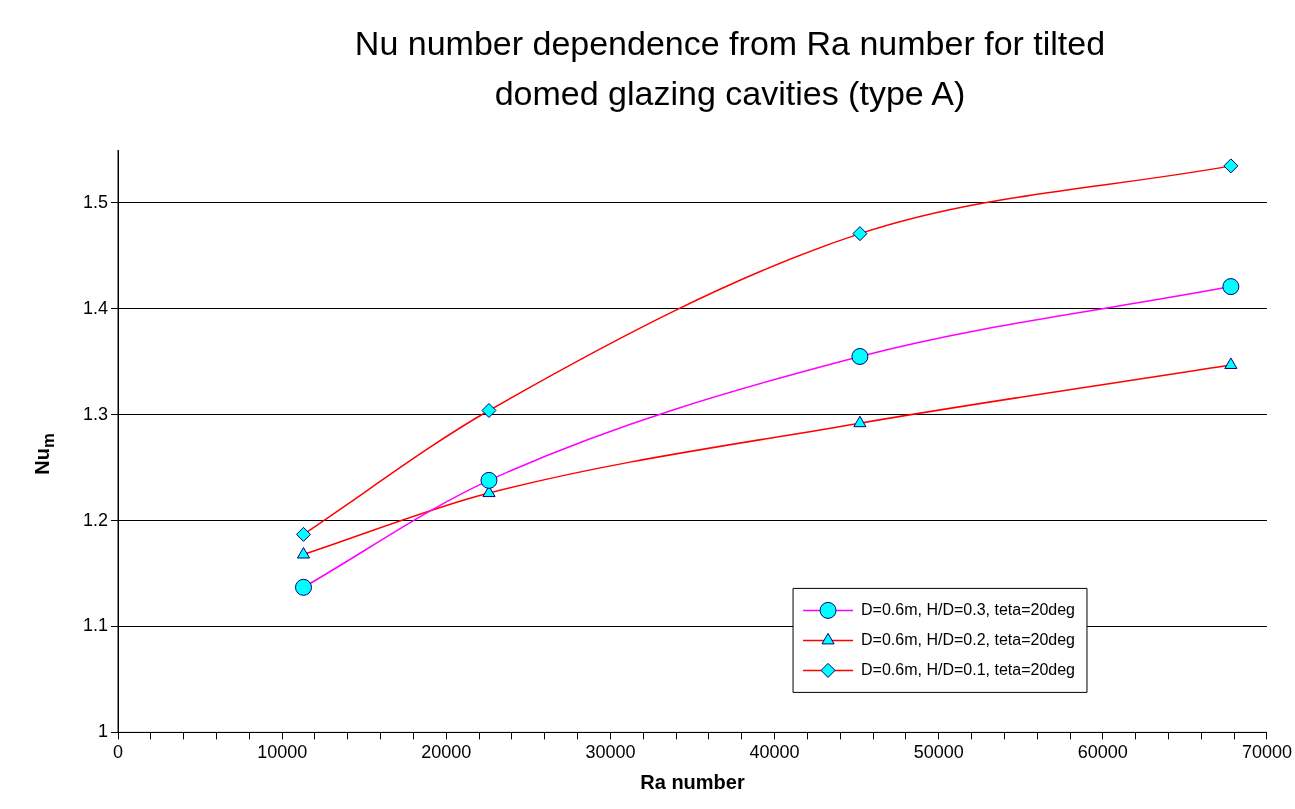 The image size is (1295, 809). Describe the element at coordinates (968, 609) in the screenshot. I see `legend-label: D=0.6m, H/D=0.3, teta=20deg` at that location.